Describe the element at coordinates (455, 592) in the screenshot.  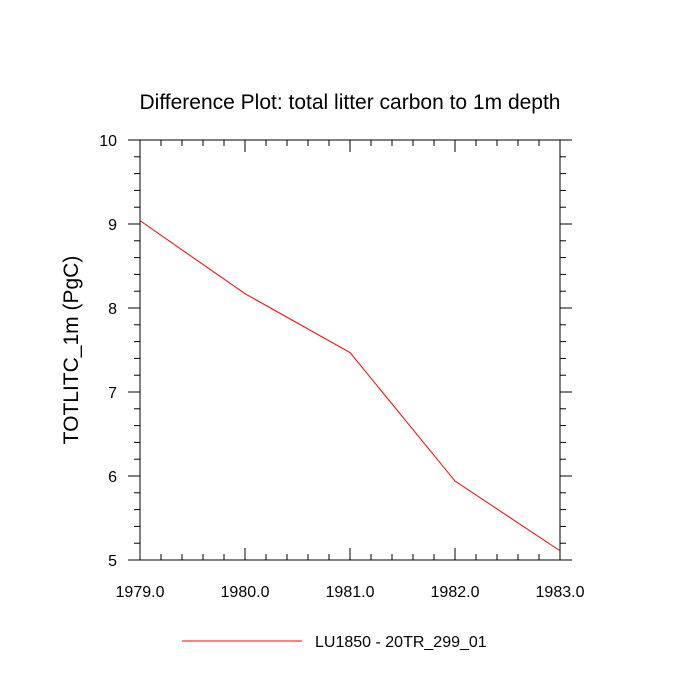
I see `x-tick-label: 1982.0` at that location.